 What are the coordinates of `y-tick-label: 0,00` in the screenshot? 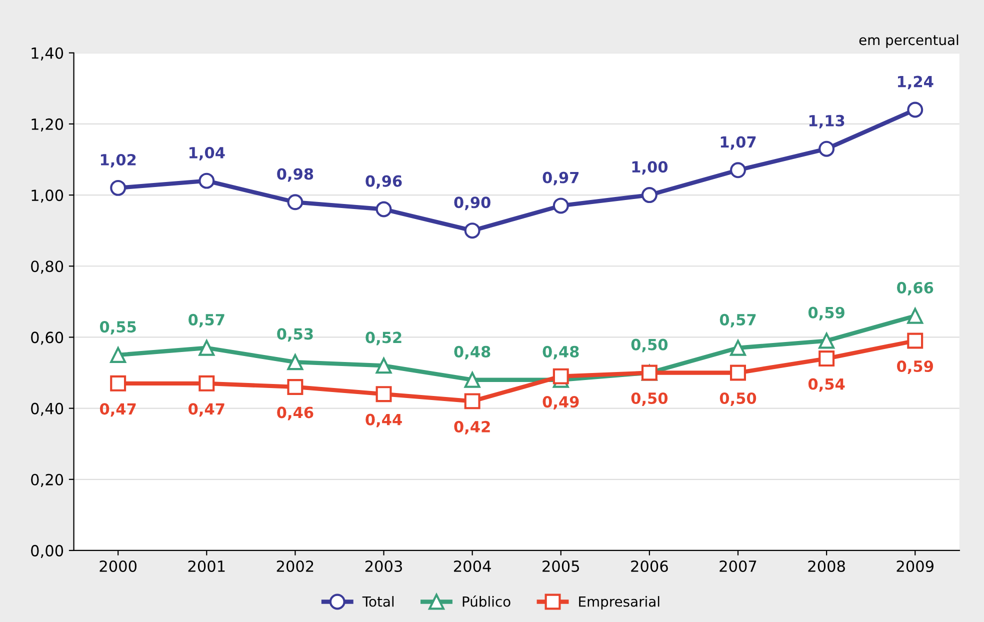 It's located at (47, 551).